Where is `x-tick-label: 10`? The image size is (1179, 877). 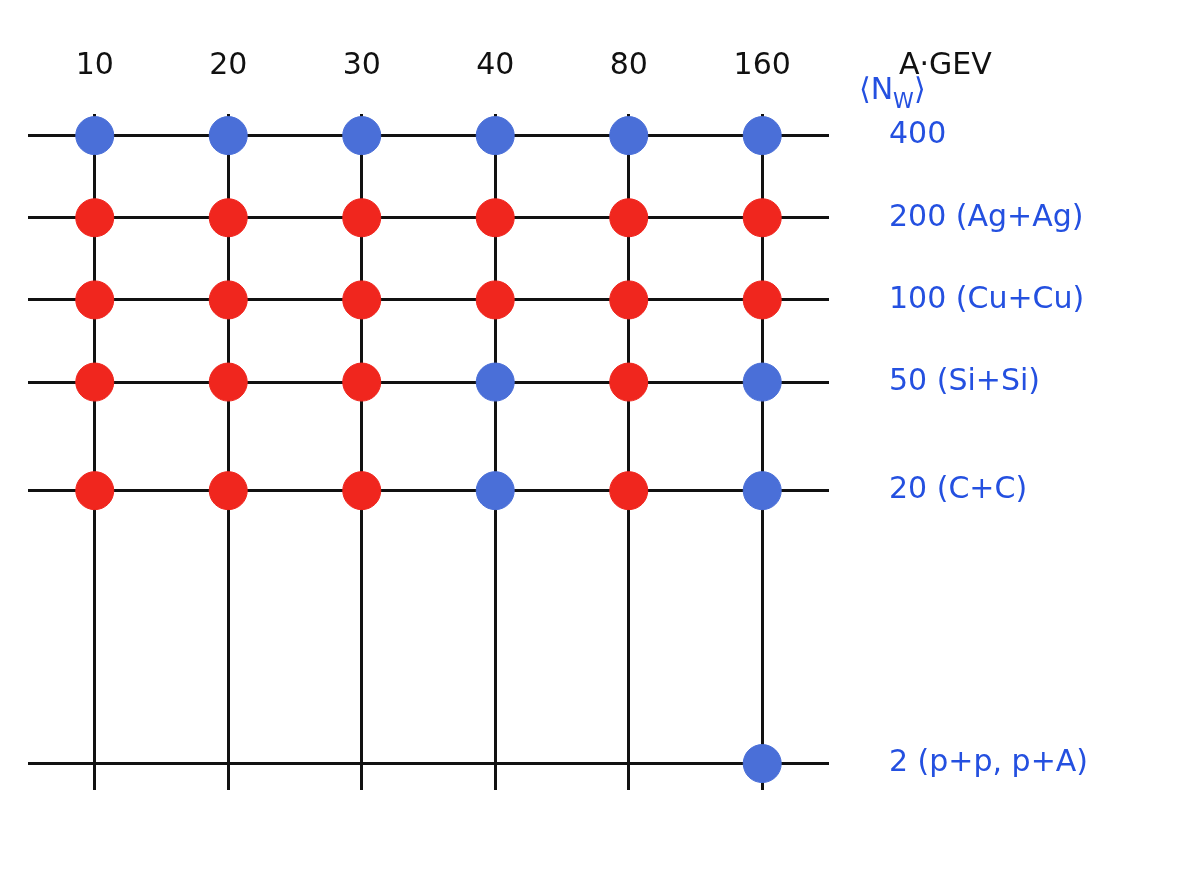 x-tick-label: 10 is located at coordinates (94, 63).